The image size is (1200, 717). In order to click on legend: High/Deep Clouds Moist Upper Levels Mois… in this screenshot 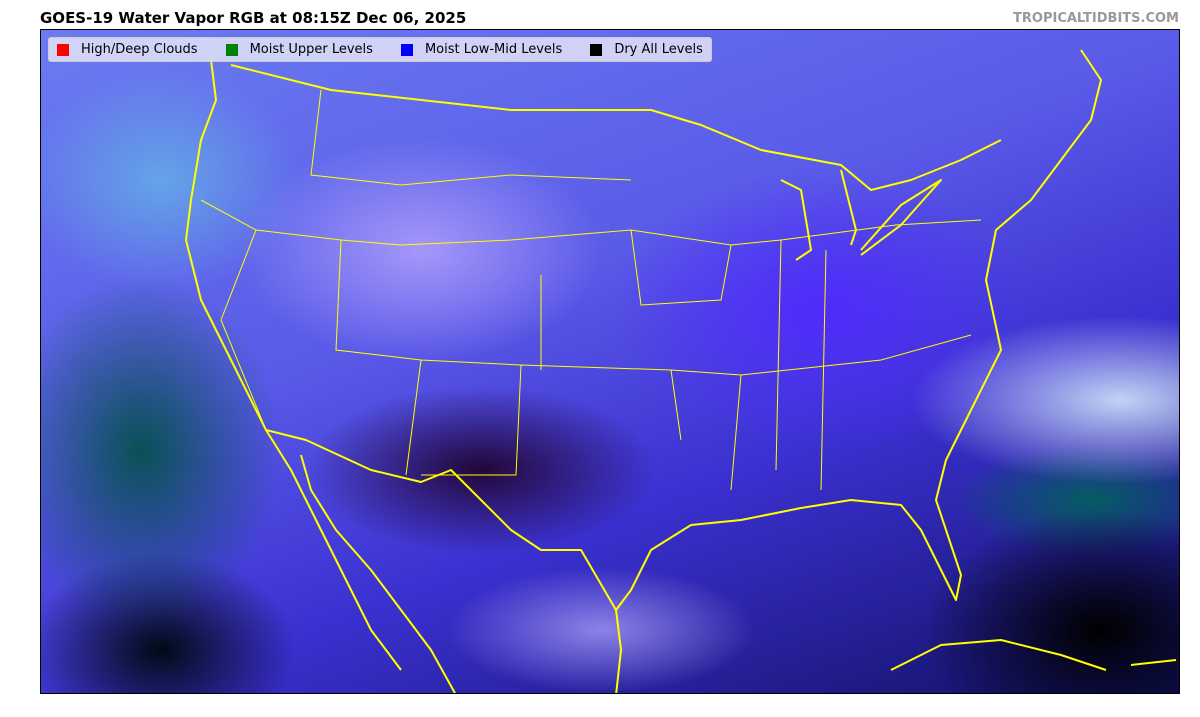, I will do `click(380, 49)`.